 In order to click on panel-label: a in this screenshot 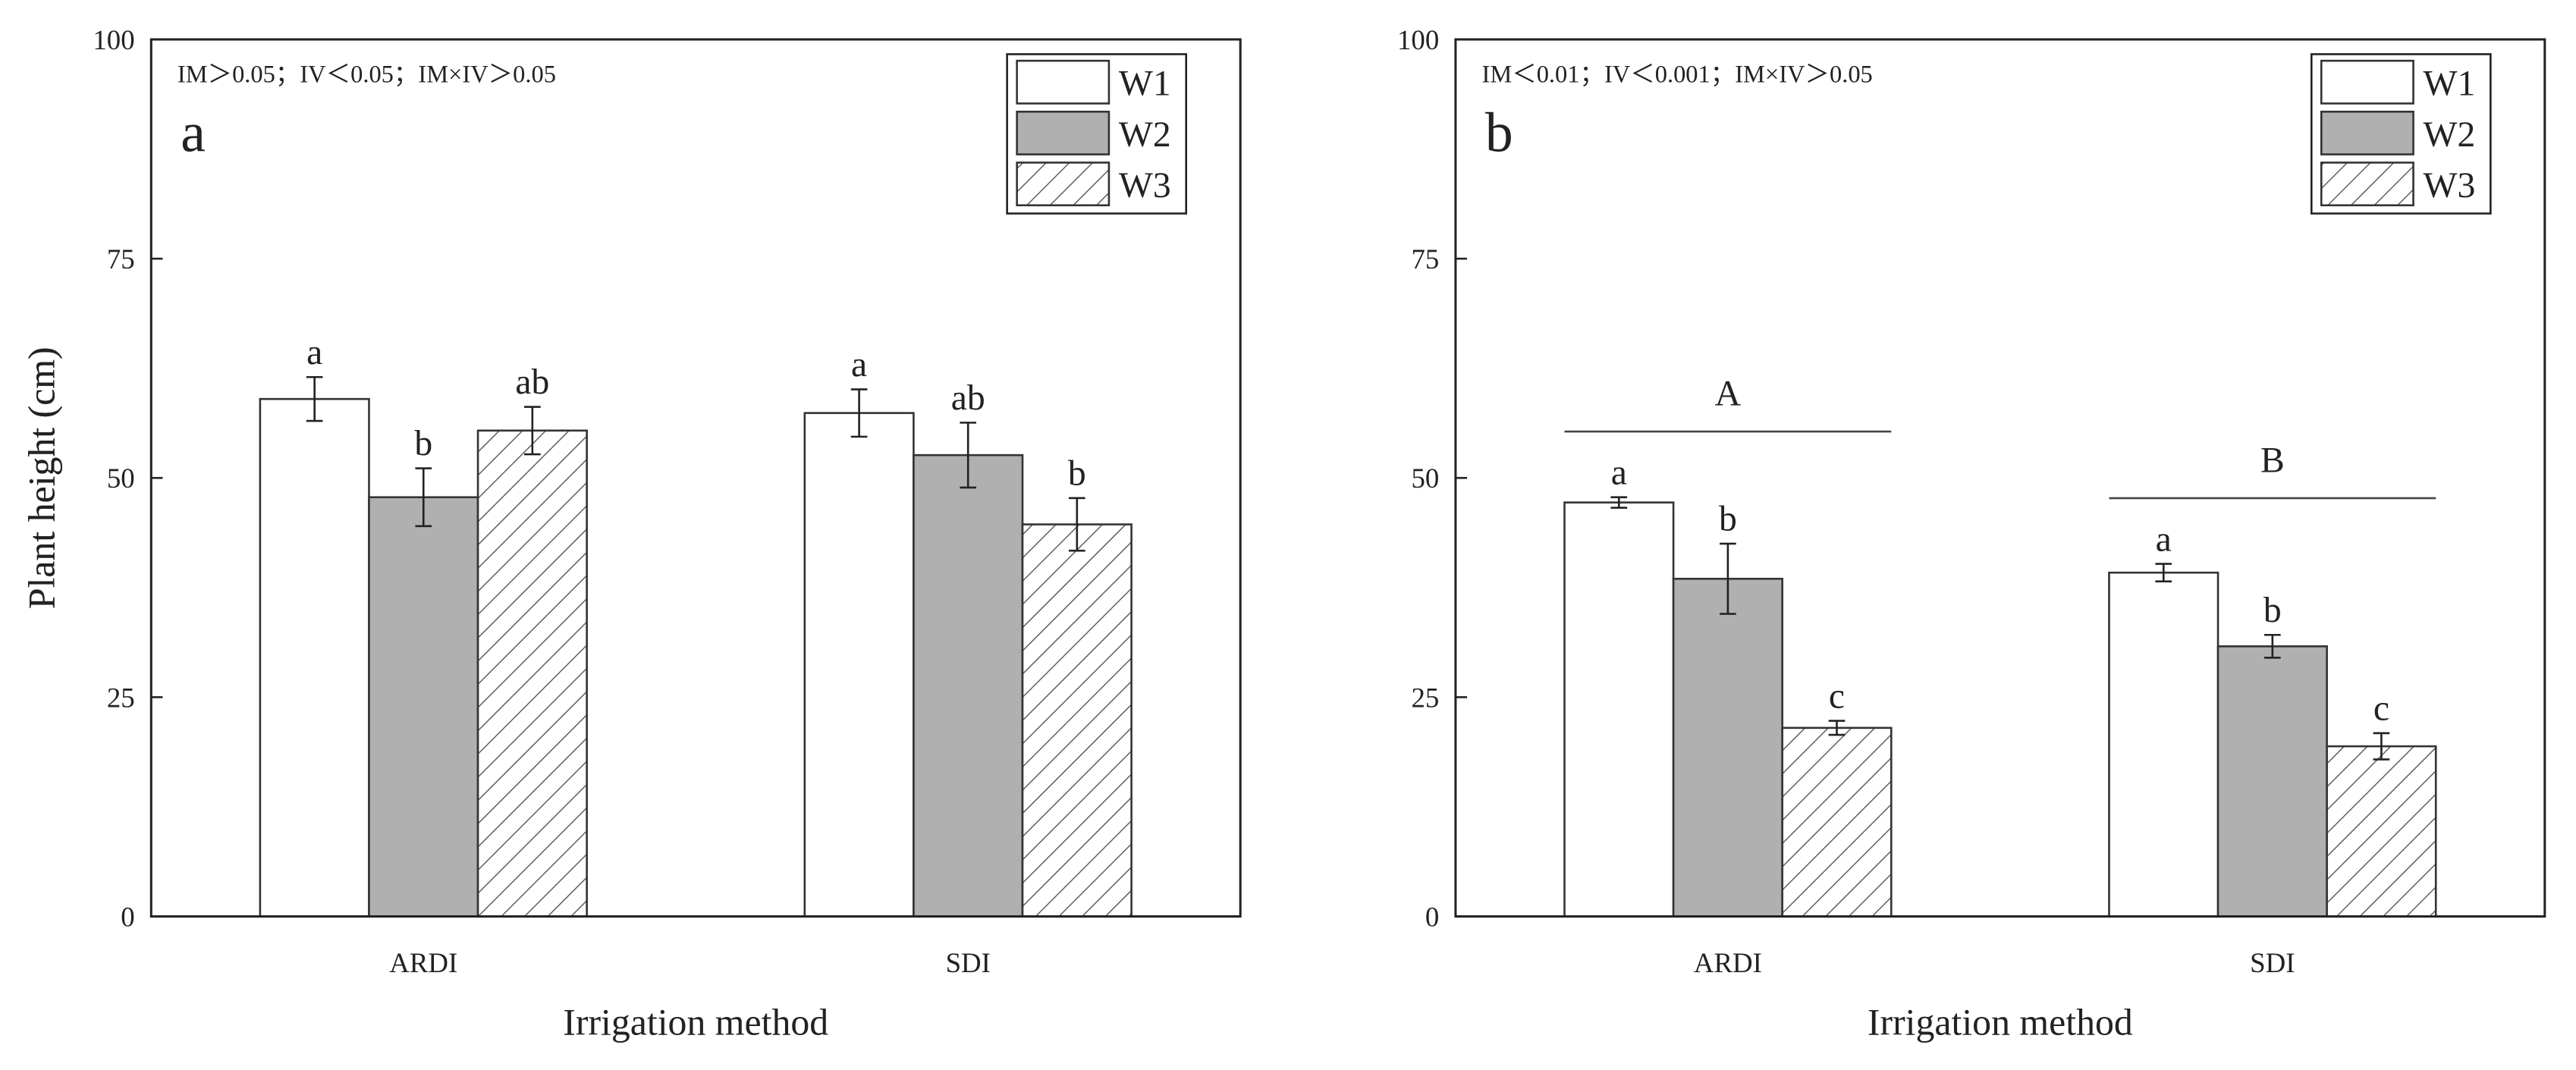, I will do `click(193, 132)`.